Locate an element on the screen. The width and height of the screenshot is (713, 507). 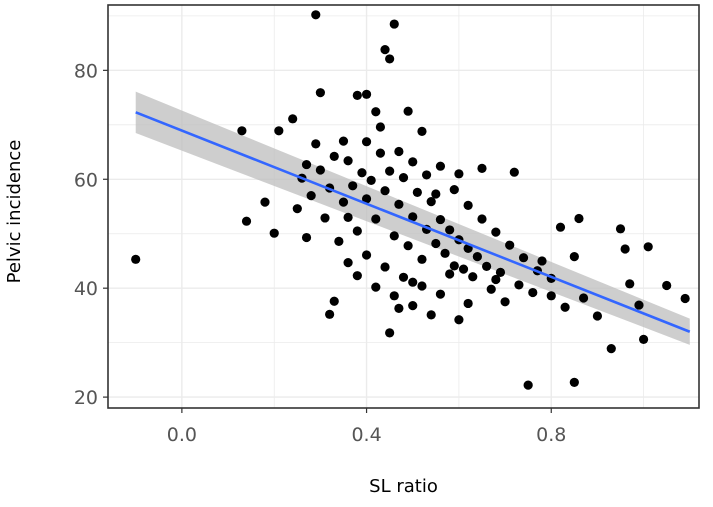
y-axis-title: Pelvic incidence is located at coordinates (14, 212).